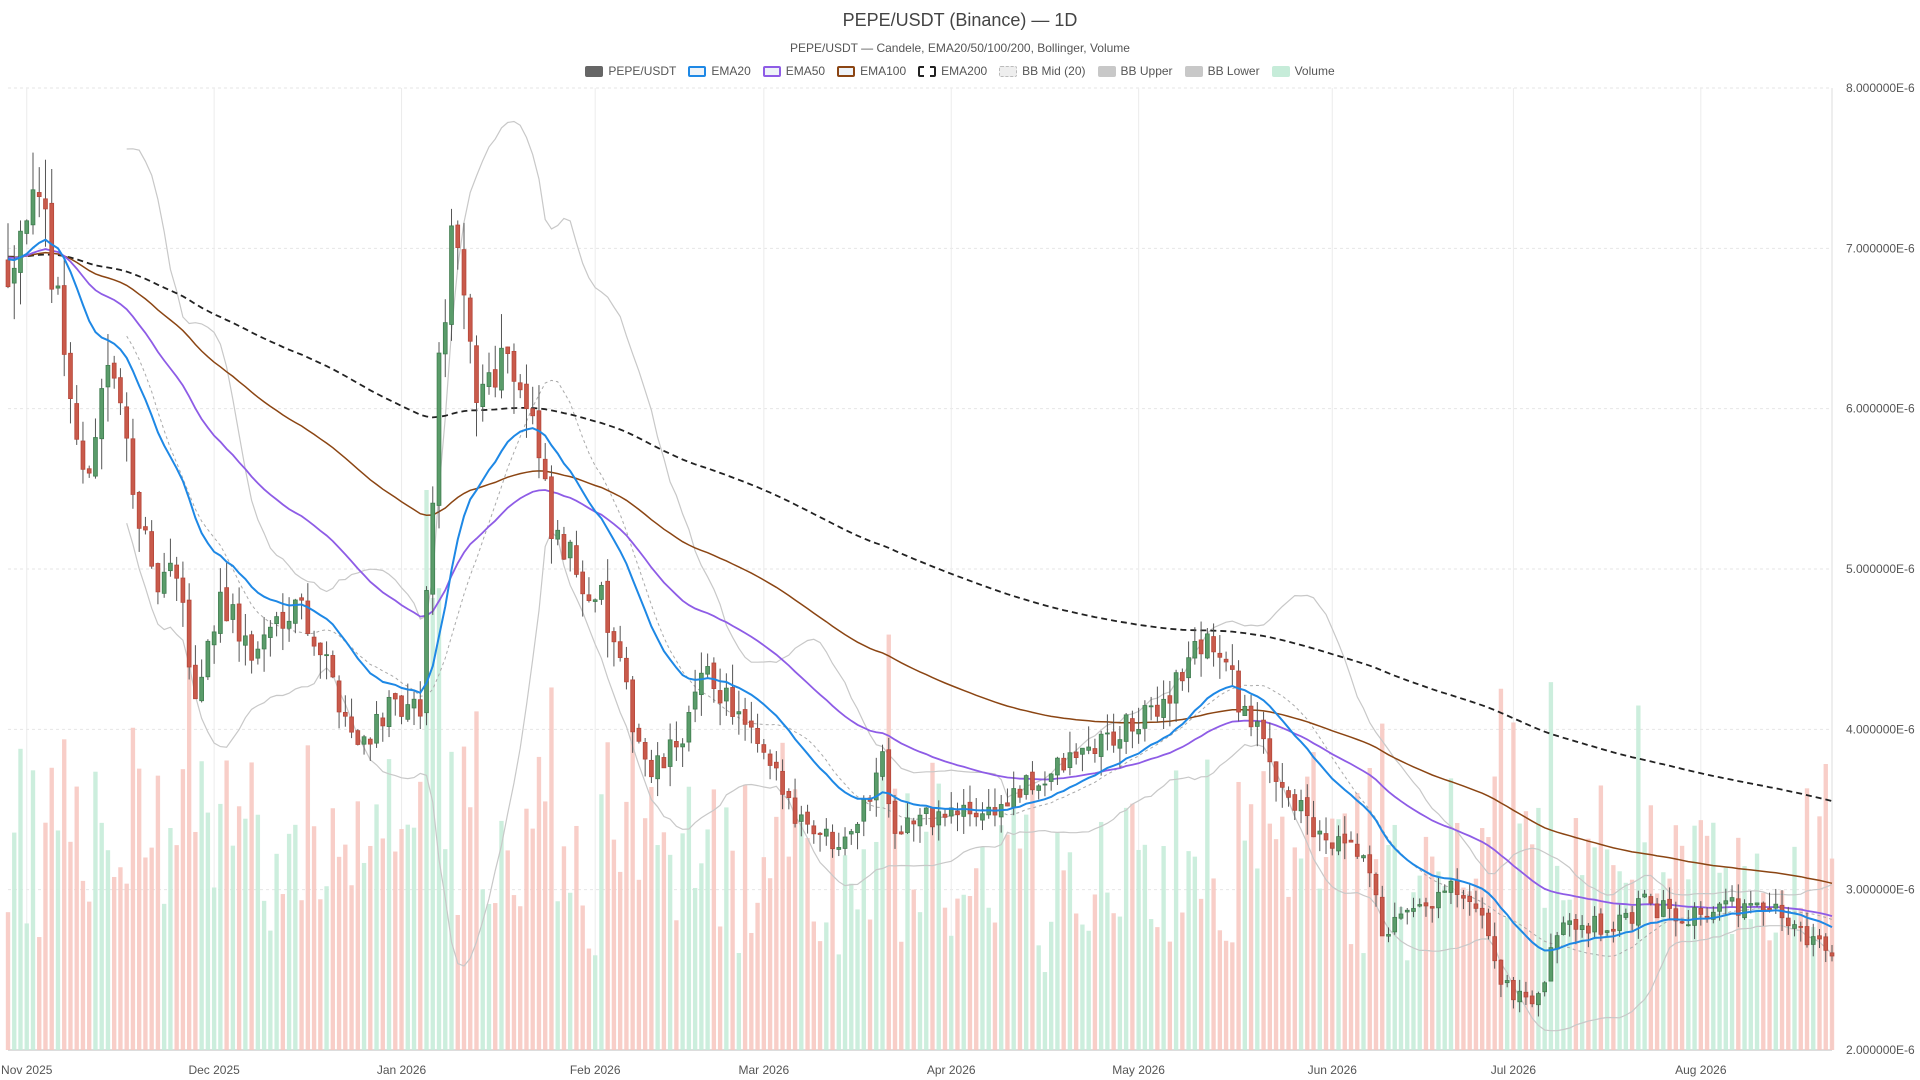 The height and width of the screenshot is (1080, 1920). Describe the element at coordinates (871, 71) in the screenshot. I see `legend-item-ema100: EMA100` at that location.